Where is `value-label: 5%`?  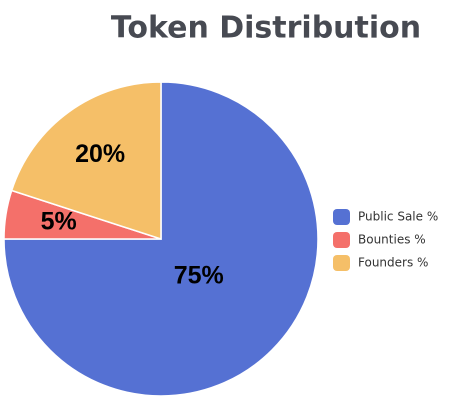 value-label: 5% is located at coordinates (59, 221).